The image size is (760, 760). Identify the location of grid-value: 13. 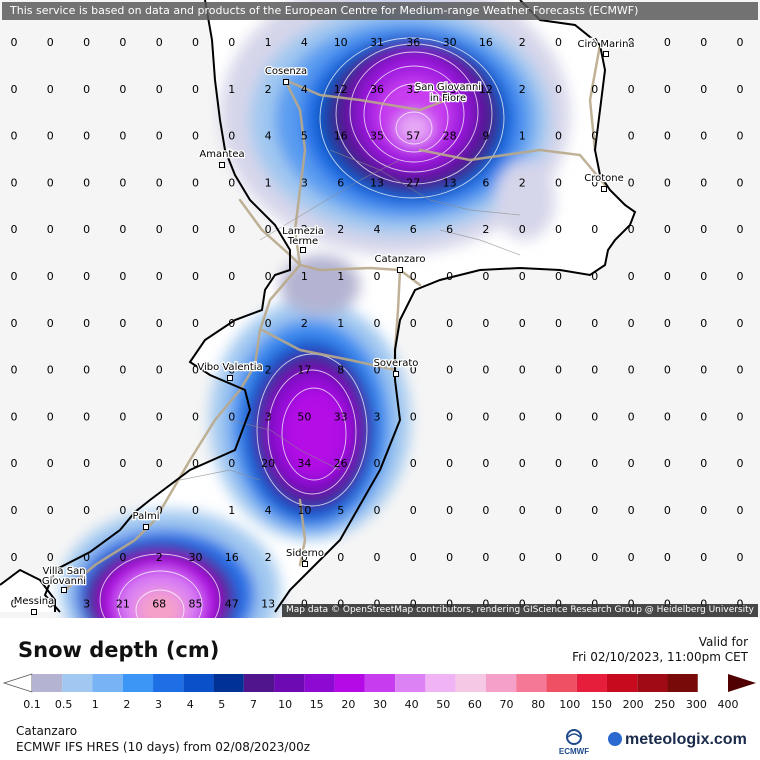
(377, 182).